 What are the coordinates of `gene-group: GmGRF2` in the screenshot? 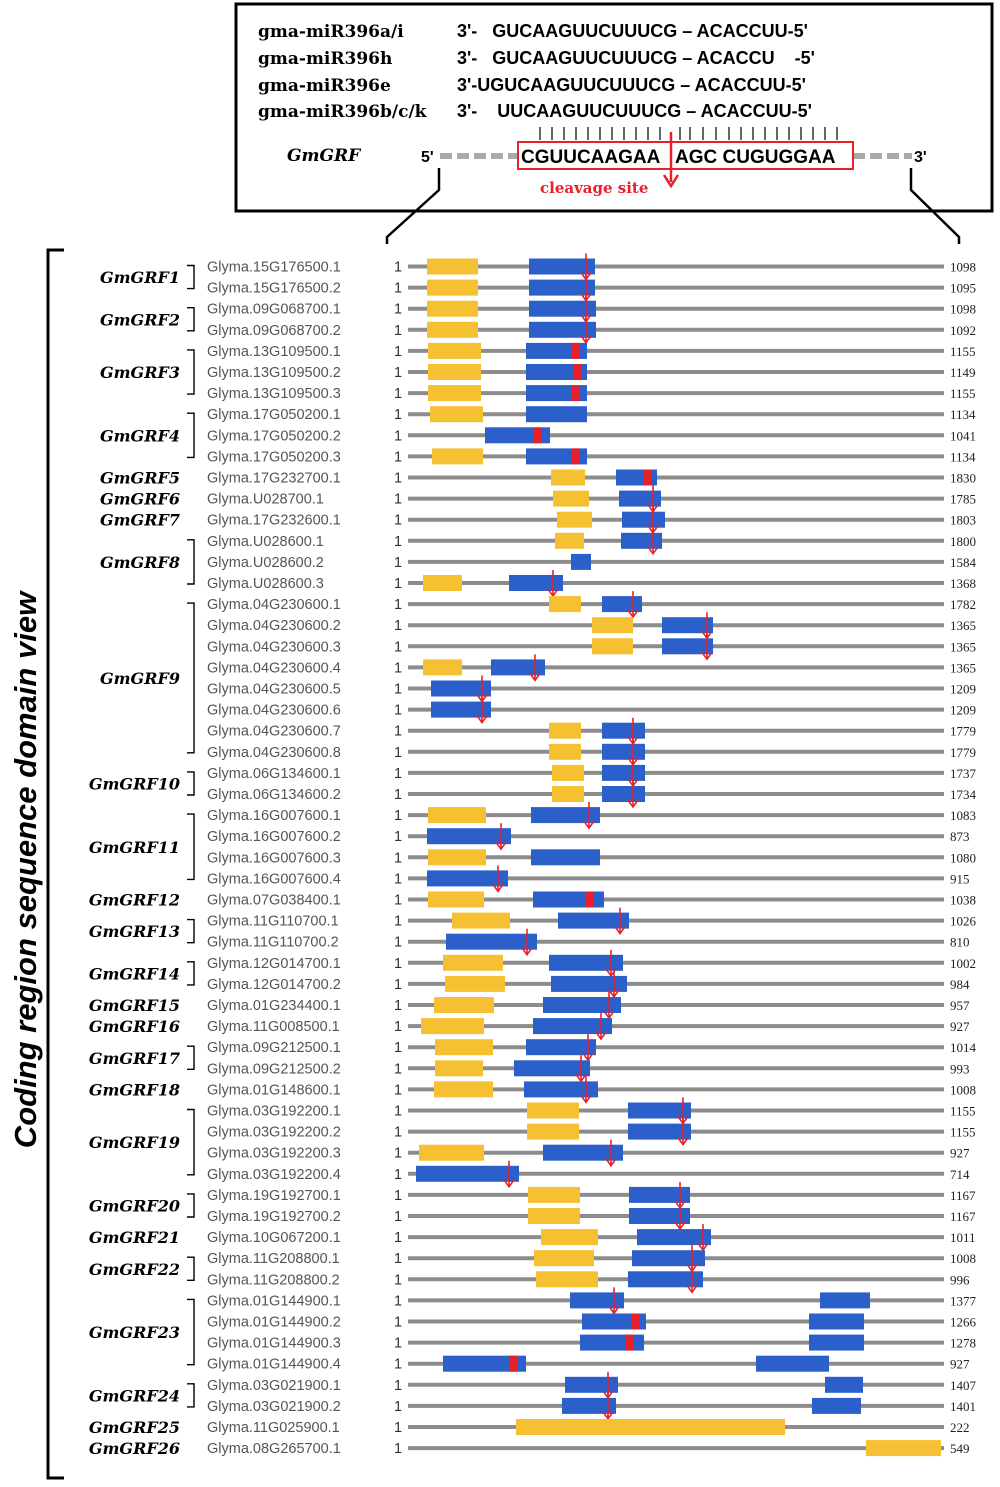 It's located at (147, 319).